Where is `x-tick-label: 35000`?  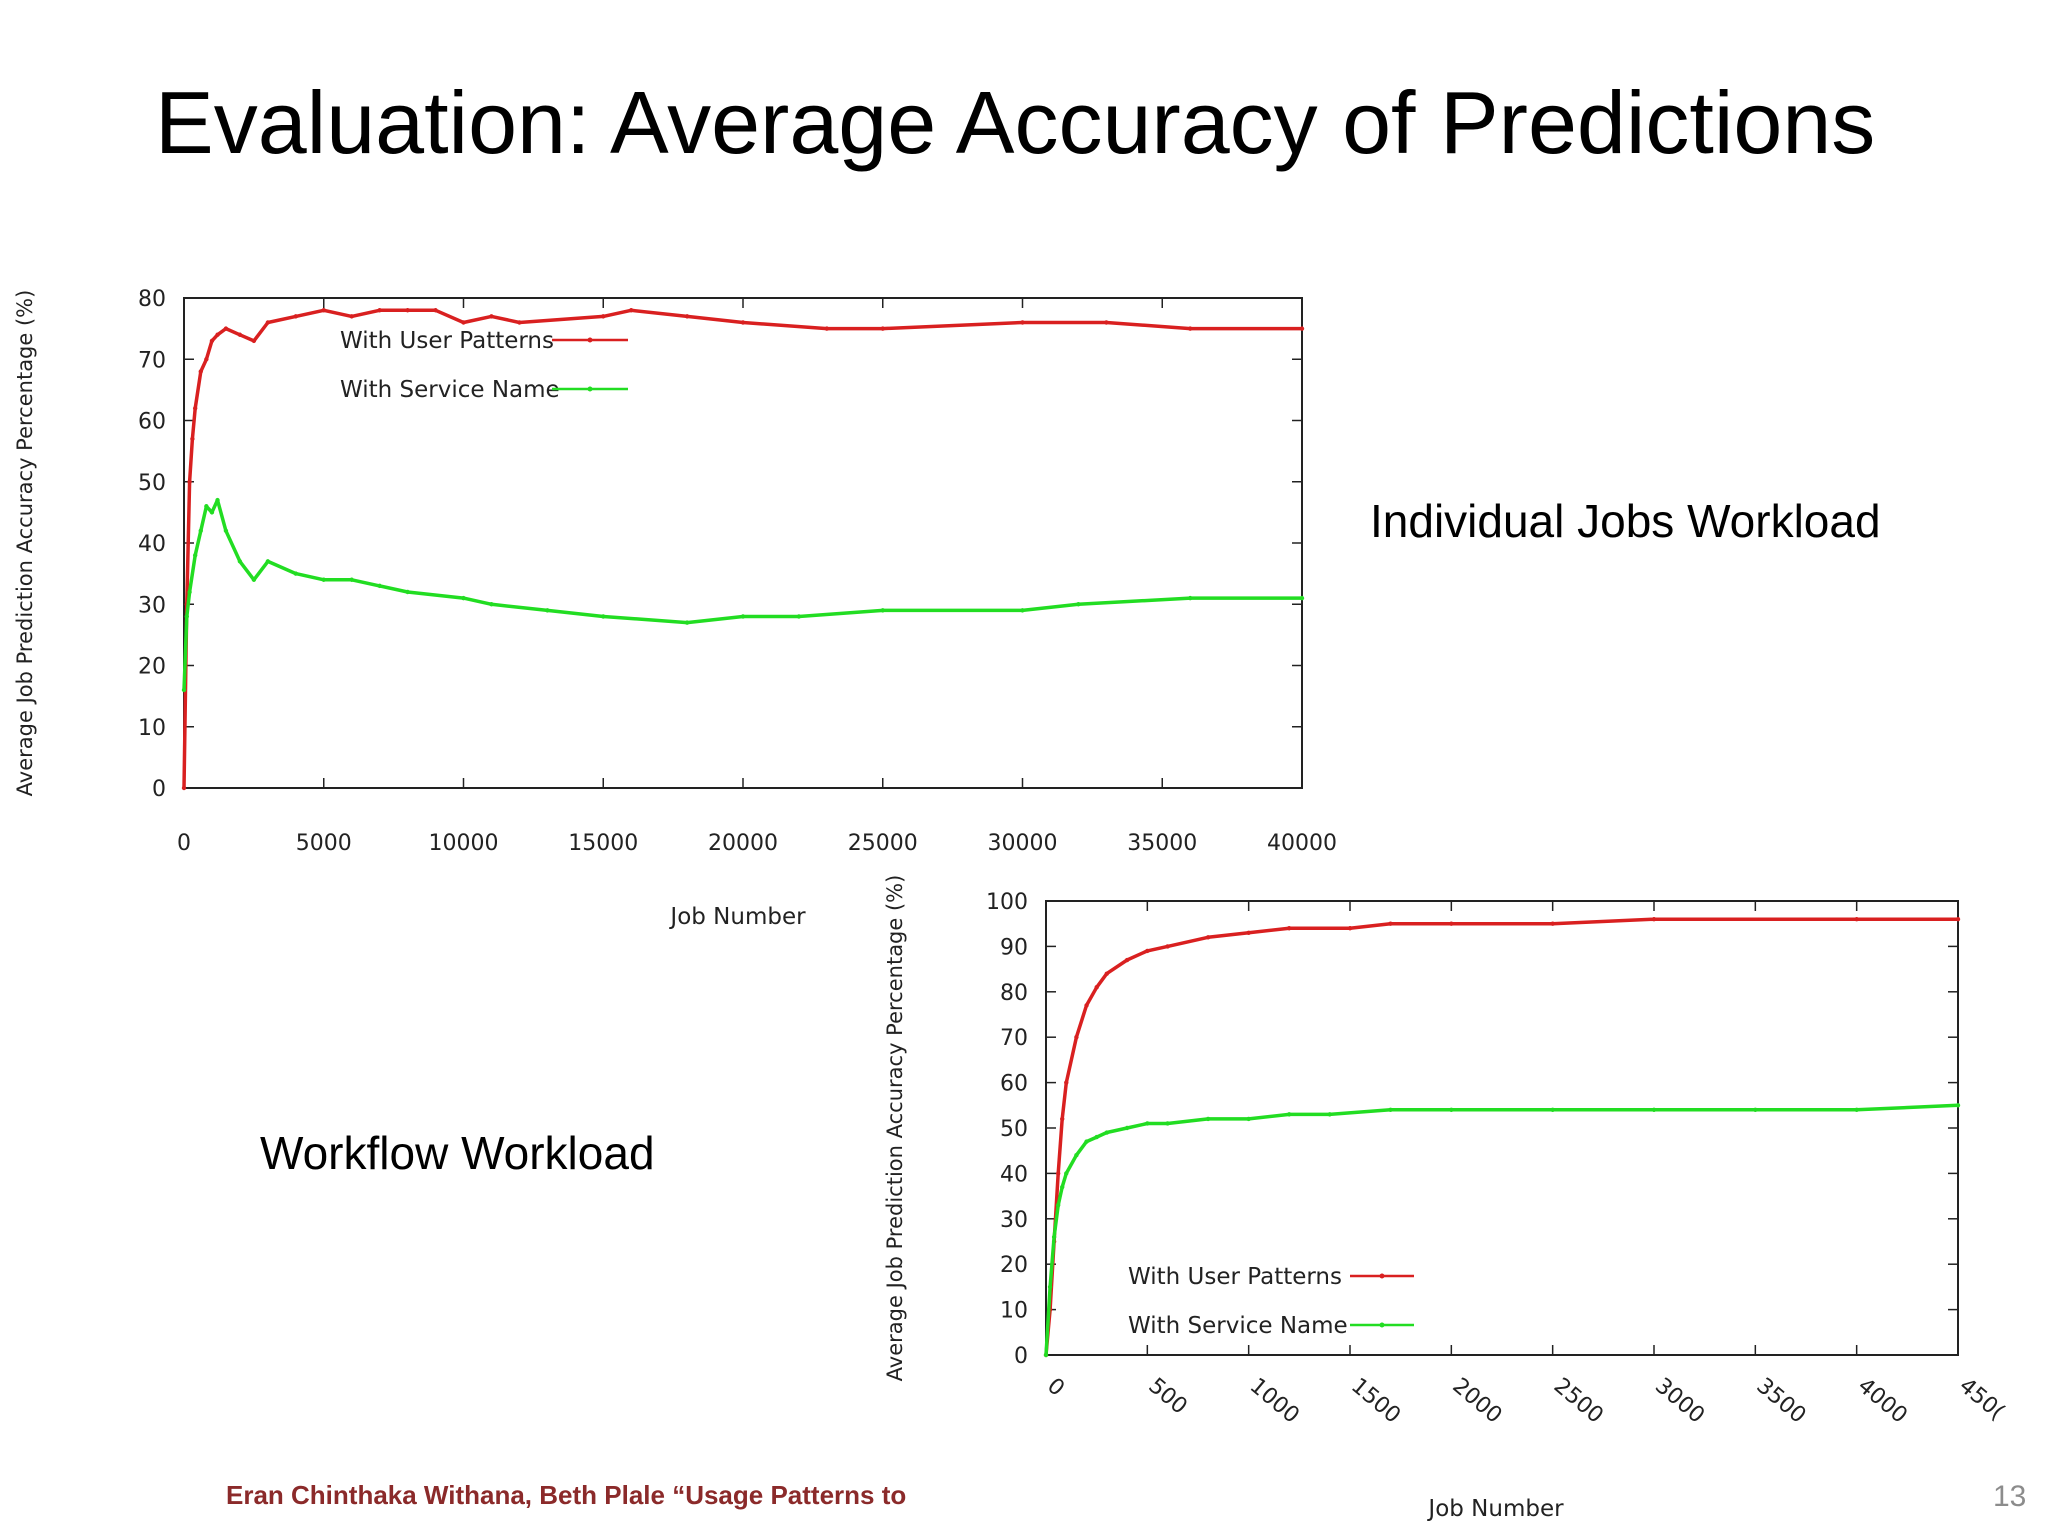
x-tick-label: 35000 is located at coordinates (1162, 843).